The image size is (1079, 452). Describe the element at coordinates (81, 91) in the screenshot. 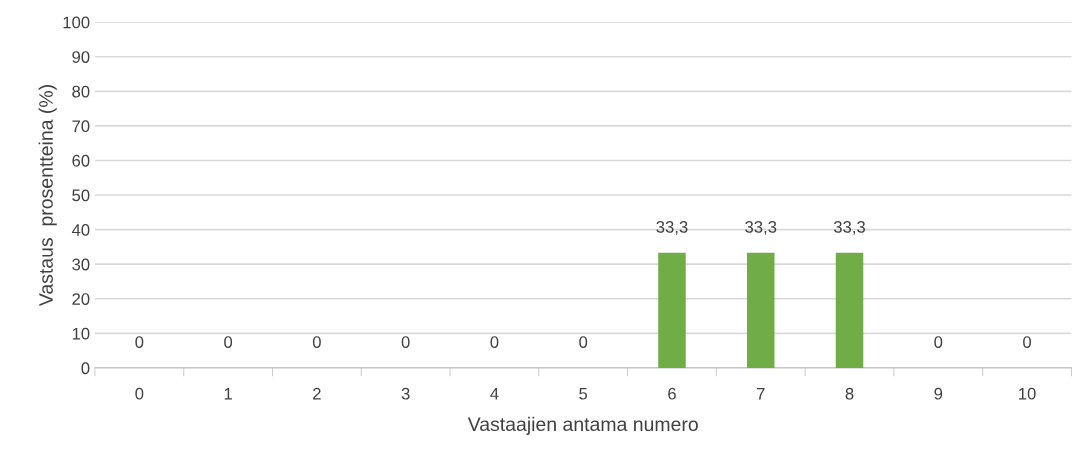

I see `y-tick-label: 80` at that location.